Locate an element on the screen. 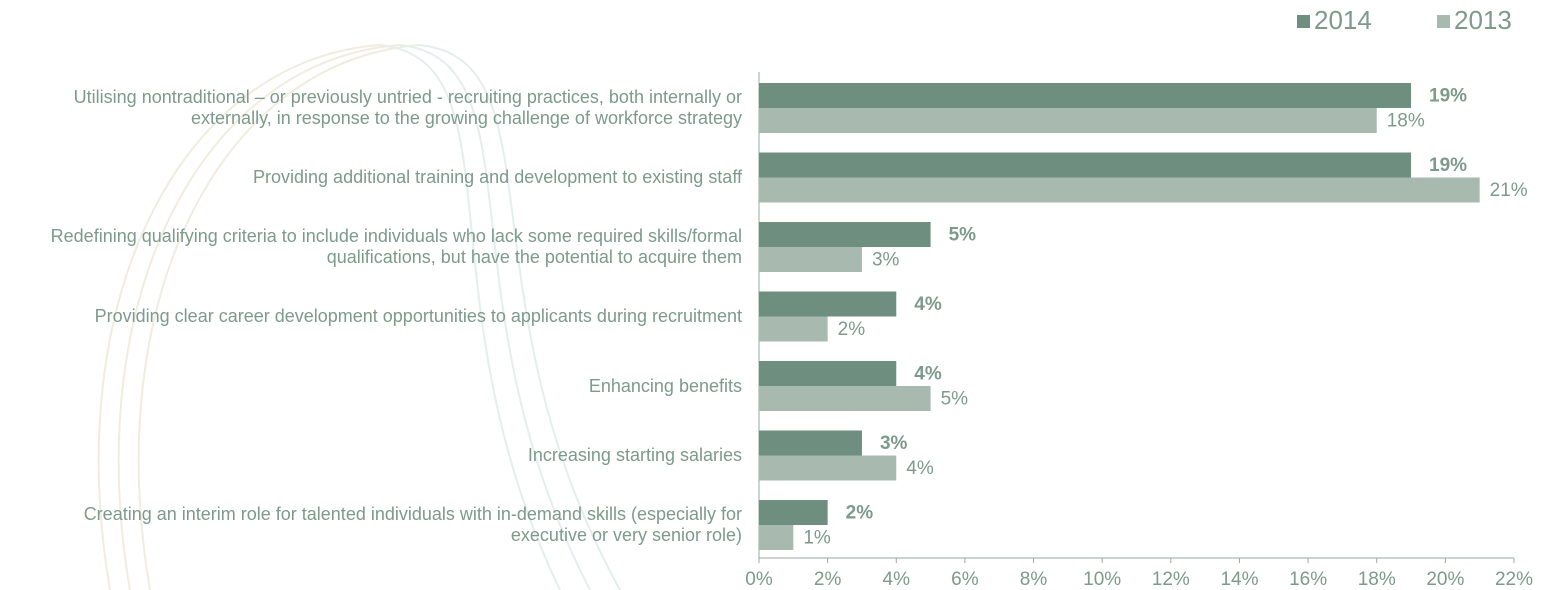  x-tick-label: 16% is located at coordinates (1308, 579).